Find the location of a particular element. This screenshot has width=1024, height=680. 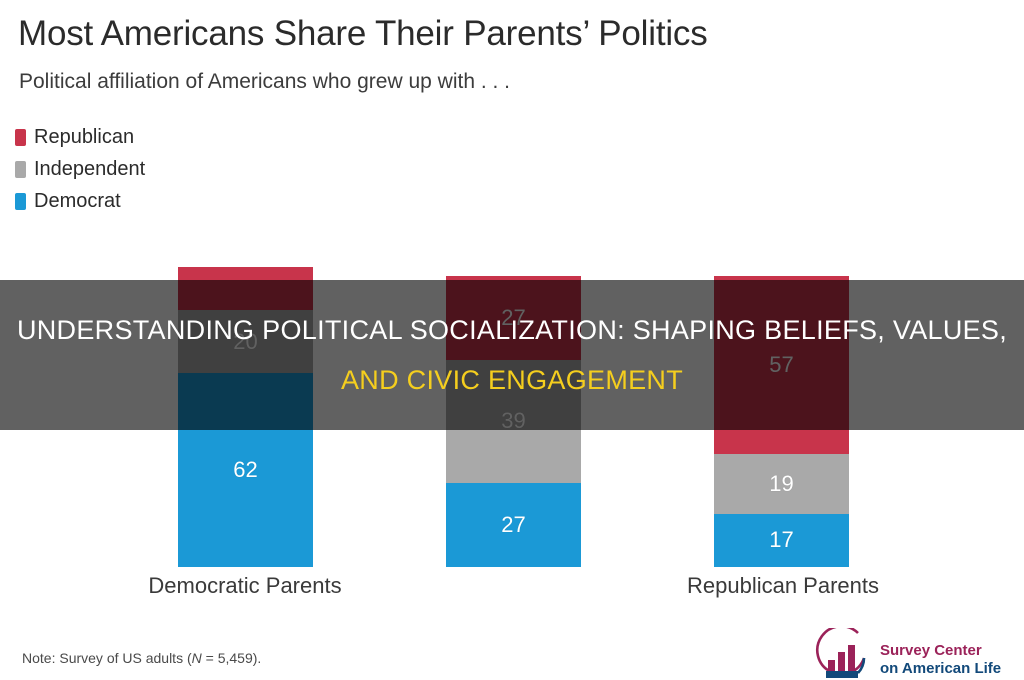

bar-value-label: 17 is located at coordinates (781, 540).